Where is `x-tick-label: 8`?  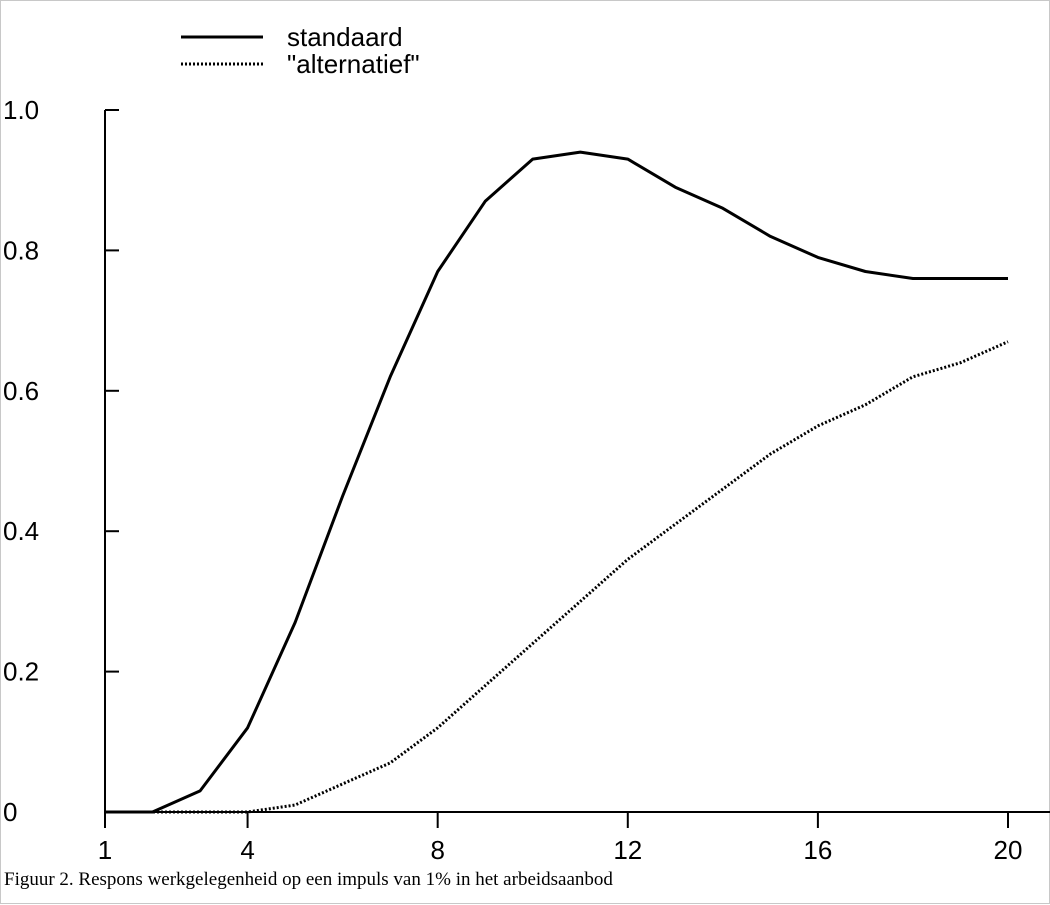
x-tick-label: 8 is located at coordinates (437, 850).